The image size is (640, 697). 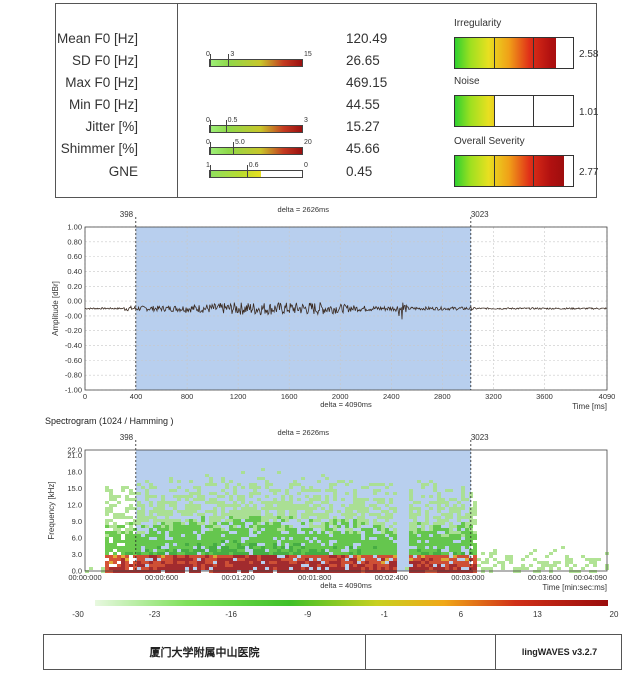 What do you see at coordinates (363, 126) in the screenshot?
I see `param-value: 15.27` at bounding box center [363, 126].